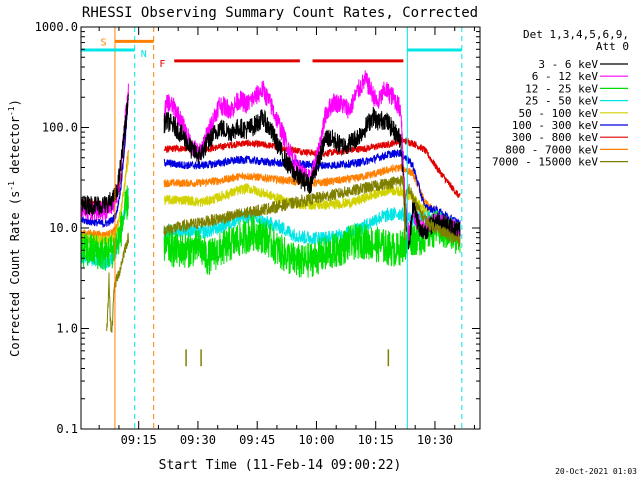  I want to click on legend-label: 12 - 25 keV, so click(561, 88).